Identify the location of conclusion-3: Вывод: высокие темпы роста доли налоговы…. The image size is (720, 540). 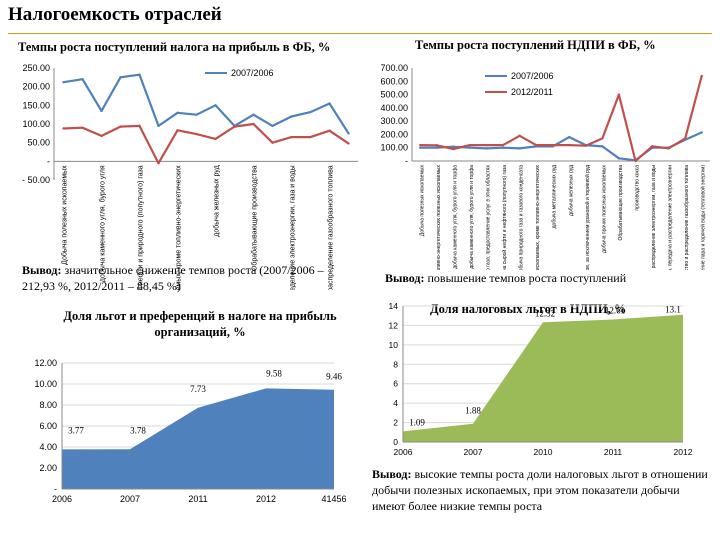
(542, 490).